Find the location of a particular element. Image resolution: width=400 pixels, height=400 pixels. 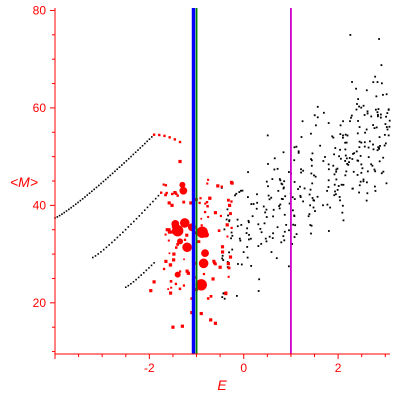

y-tick-label: 60 is located at coordinates (40, 108).